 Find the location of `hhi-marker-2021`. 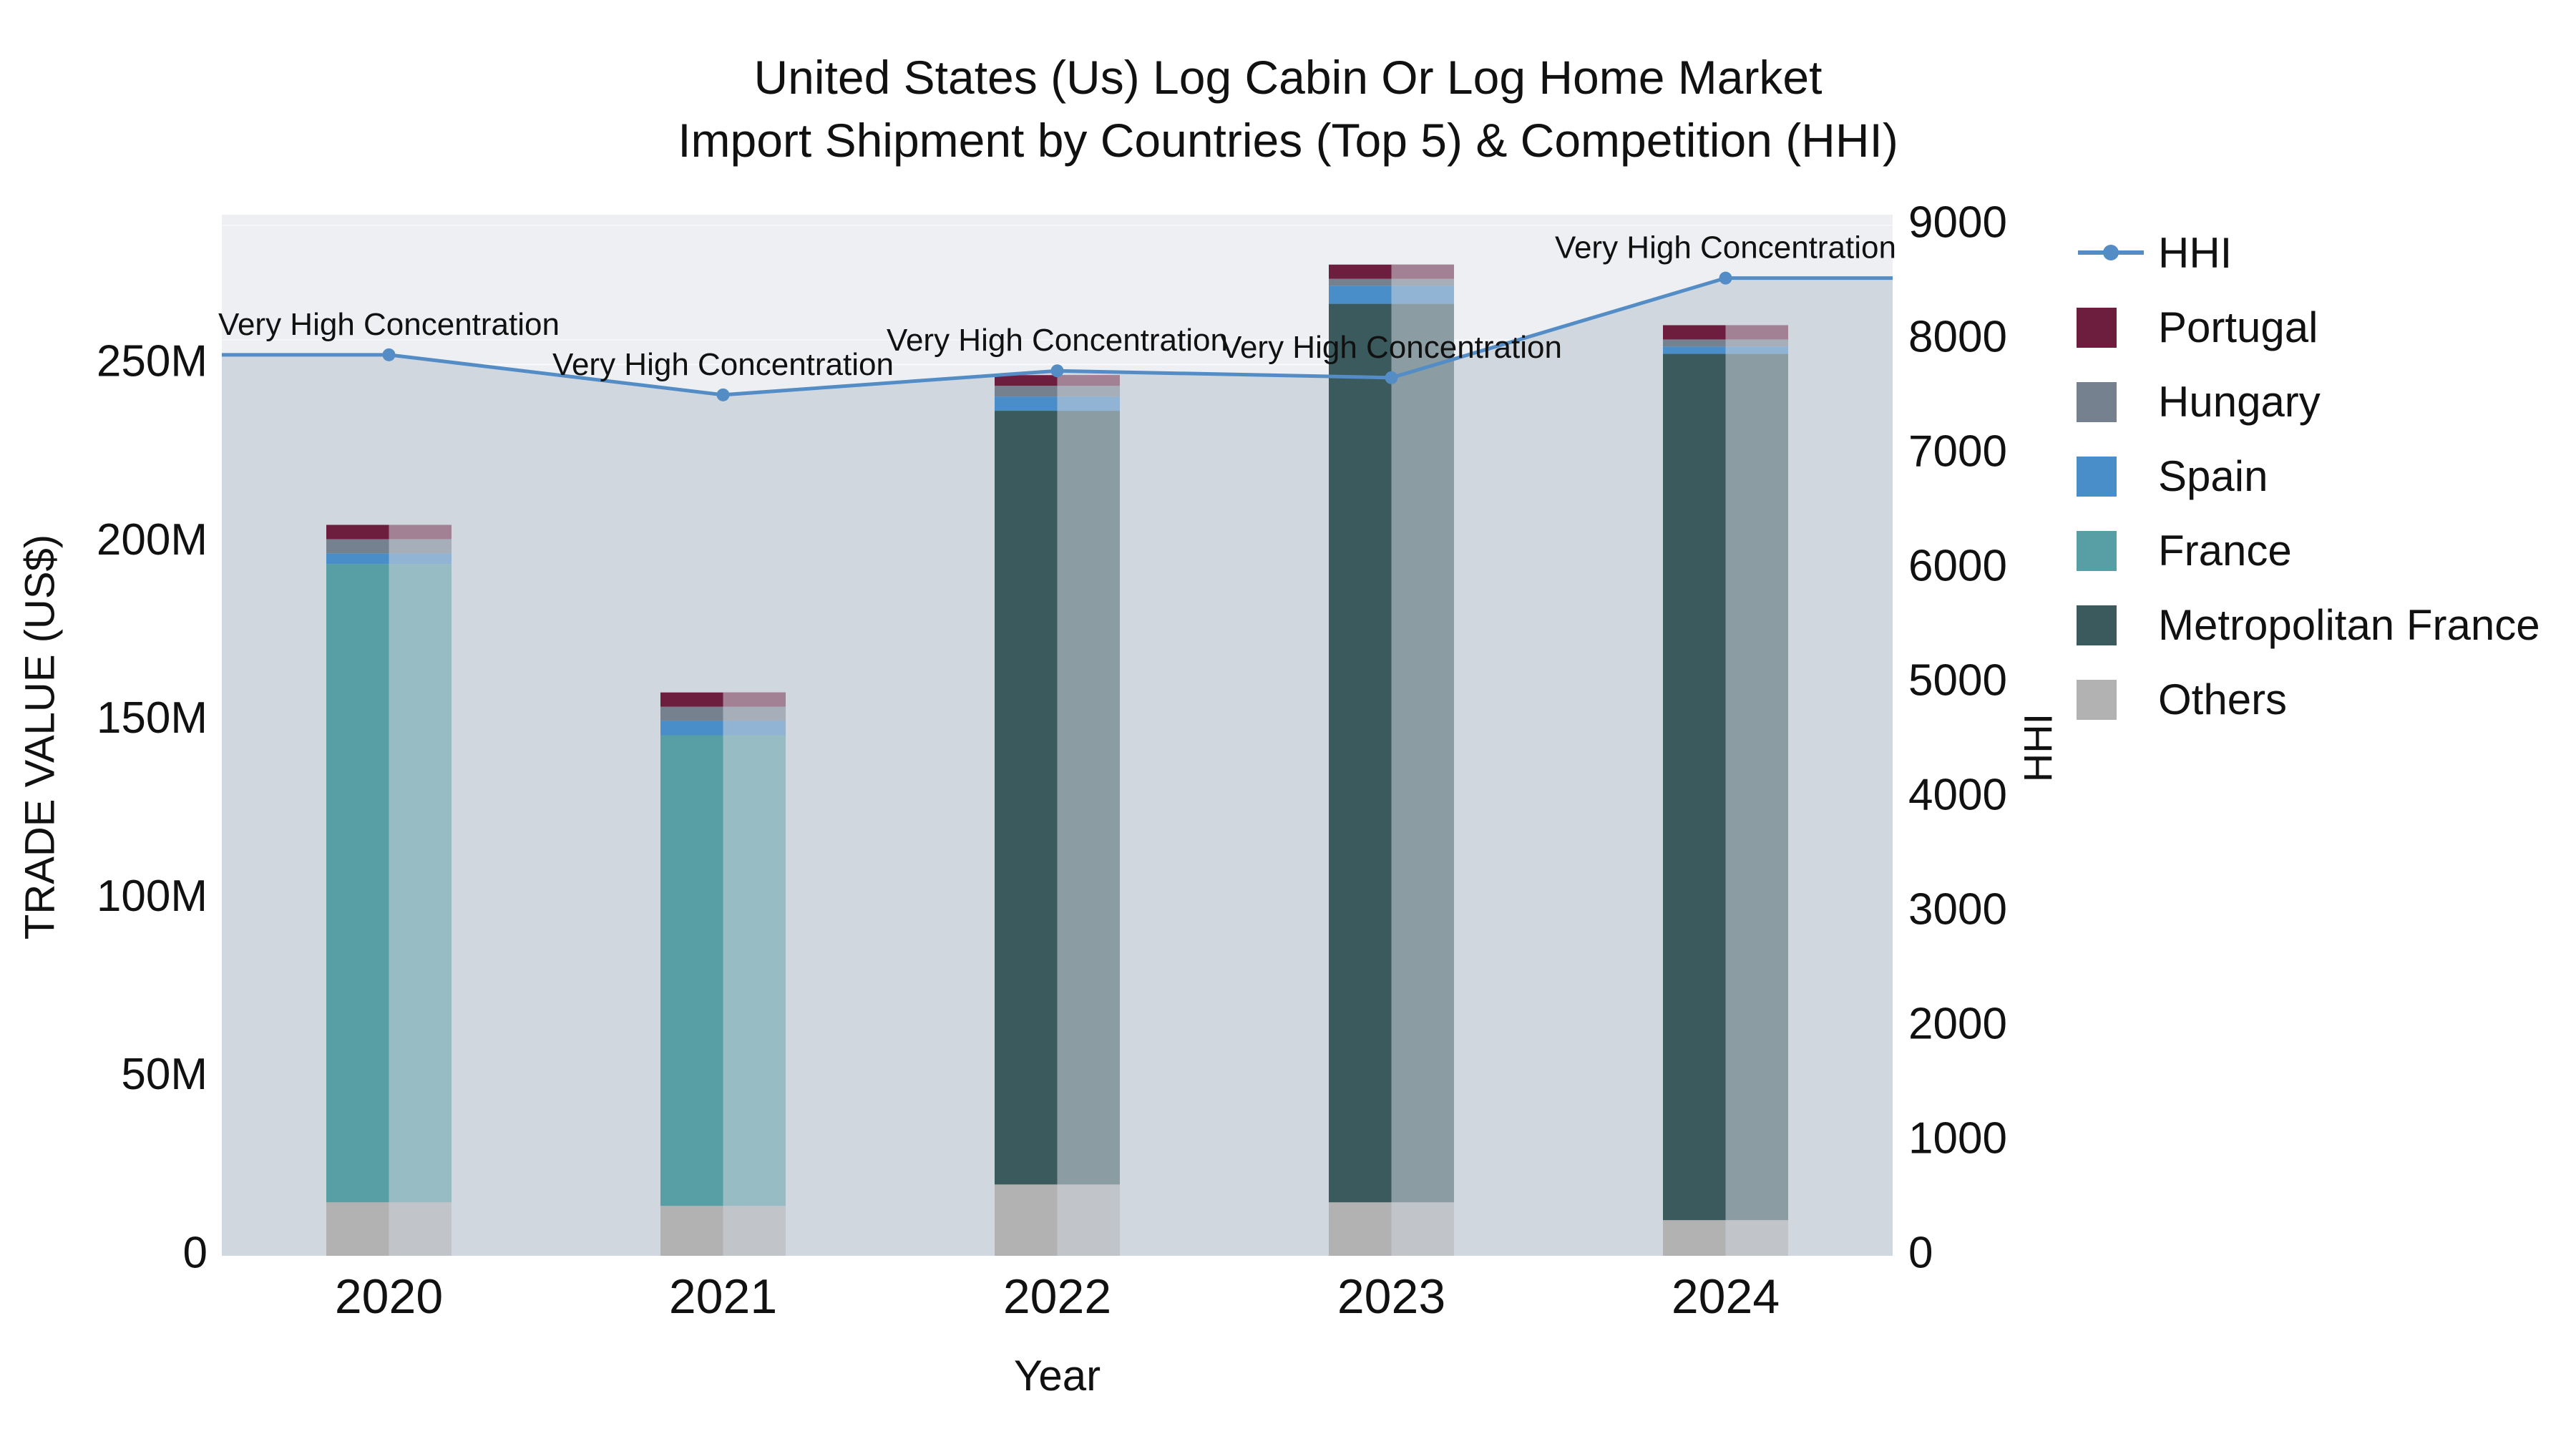

hhi-marker-2021 is located at coordinates (723, 394).